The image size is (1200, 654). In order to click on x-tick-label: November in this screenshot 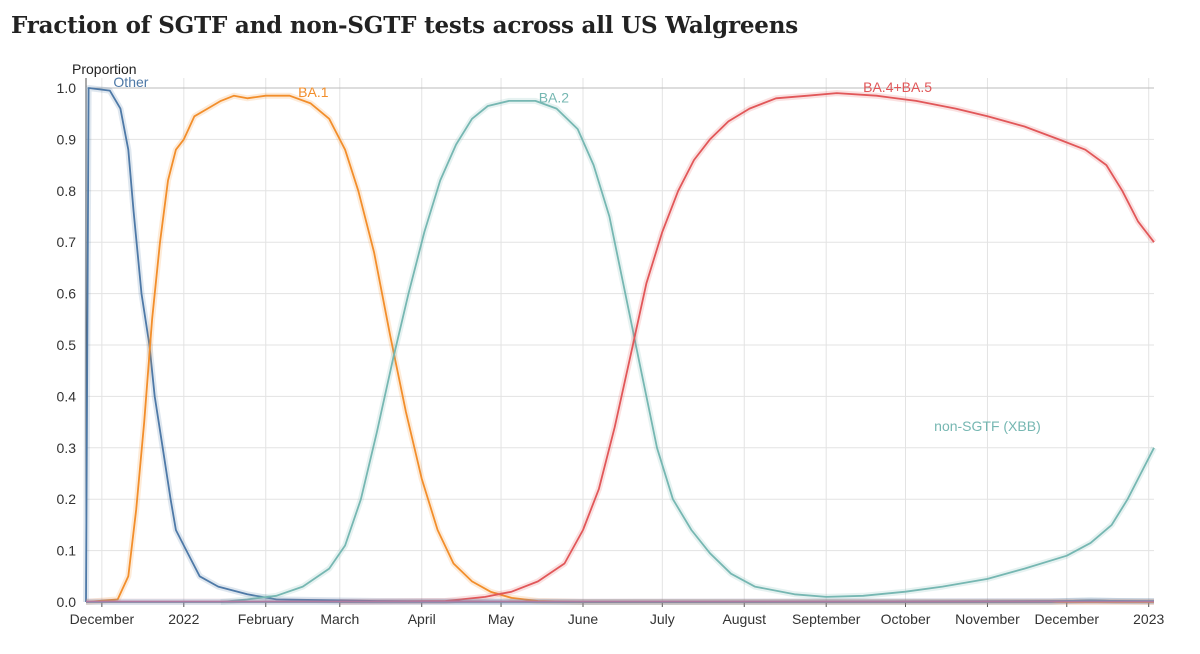, I will do `click(987, 619)`.